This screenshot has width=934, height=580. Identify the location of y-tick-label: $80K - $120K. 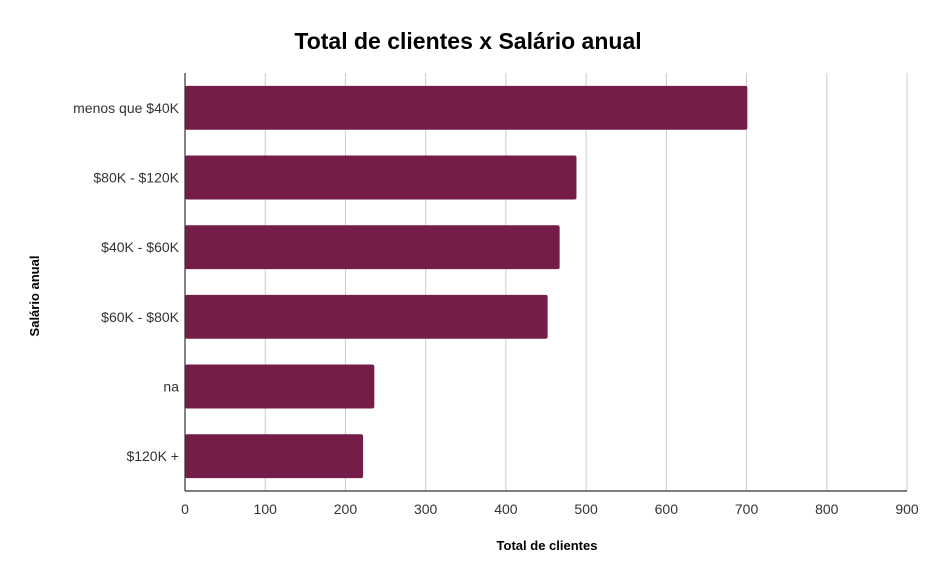
(136, 178).